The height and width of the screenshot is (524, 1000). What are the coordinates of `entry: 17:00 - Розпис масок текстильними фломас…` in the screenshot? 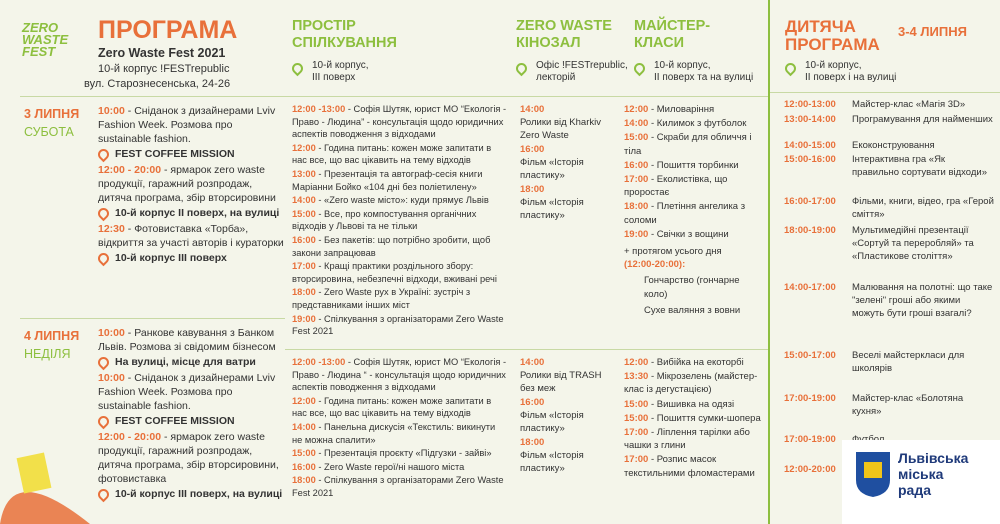 It's located at (694, 466).